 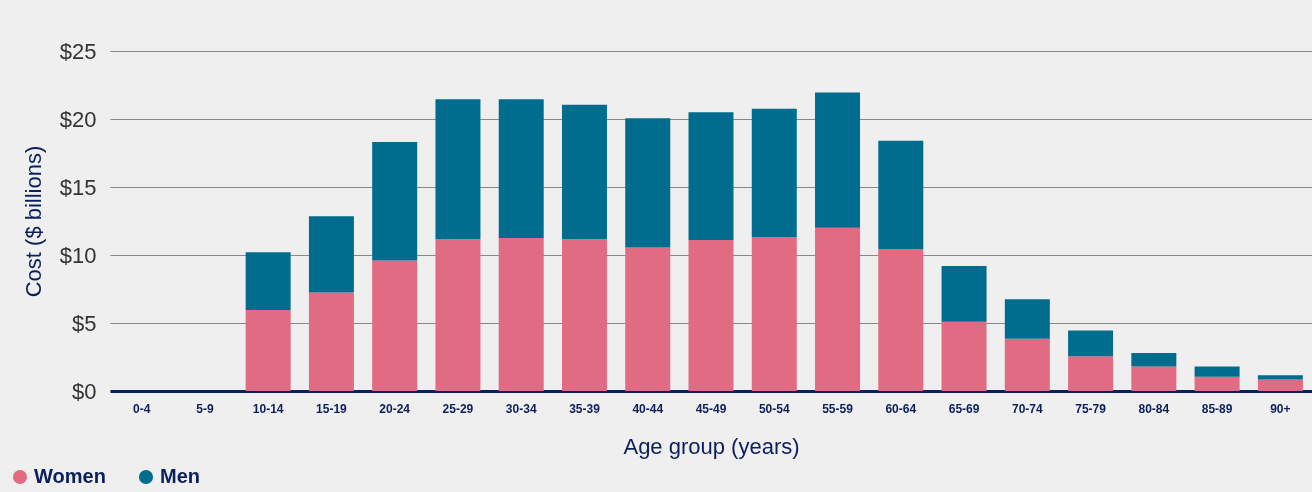 What do you see at coordinates (964, 408) in the screenshot?
I see `x-tick-label: 65-69` at bounding box center [964, 408].